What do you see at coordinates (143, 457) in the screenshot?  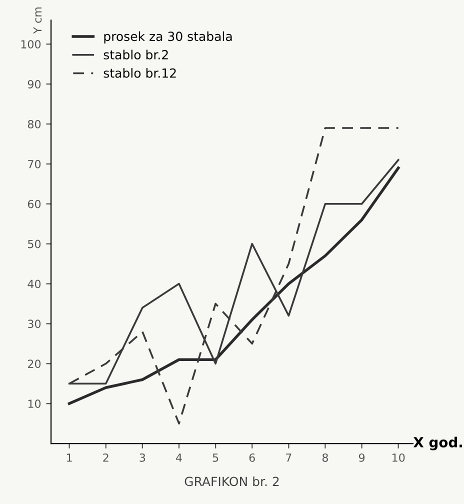 I see `x-tick-label: 3` at bounding box center [143, 457].